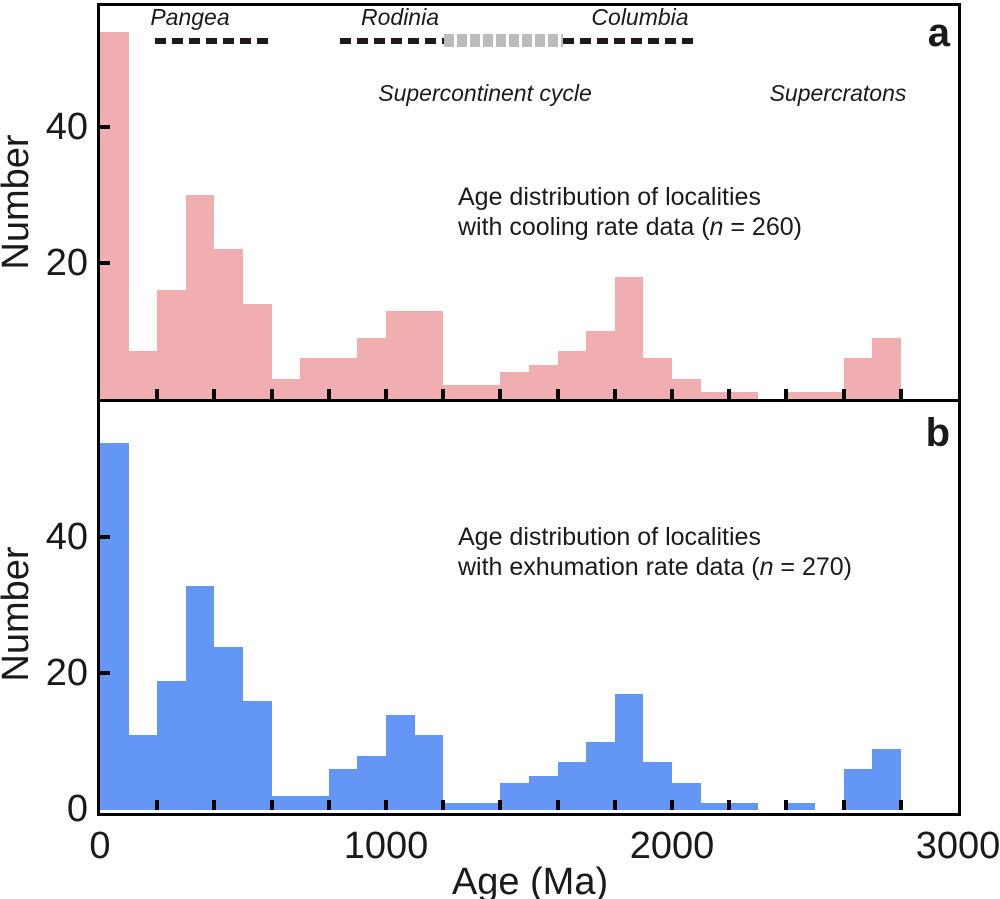 Image resolution: width=1000 pixels, height=899 pixels. What do you see at coordinates (212, 41) in the screenshot?
I see `pangea-dashed-bar` at bounding box center [212, 41].